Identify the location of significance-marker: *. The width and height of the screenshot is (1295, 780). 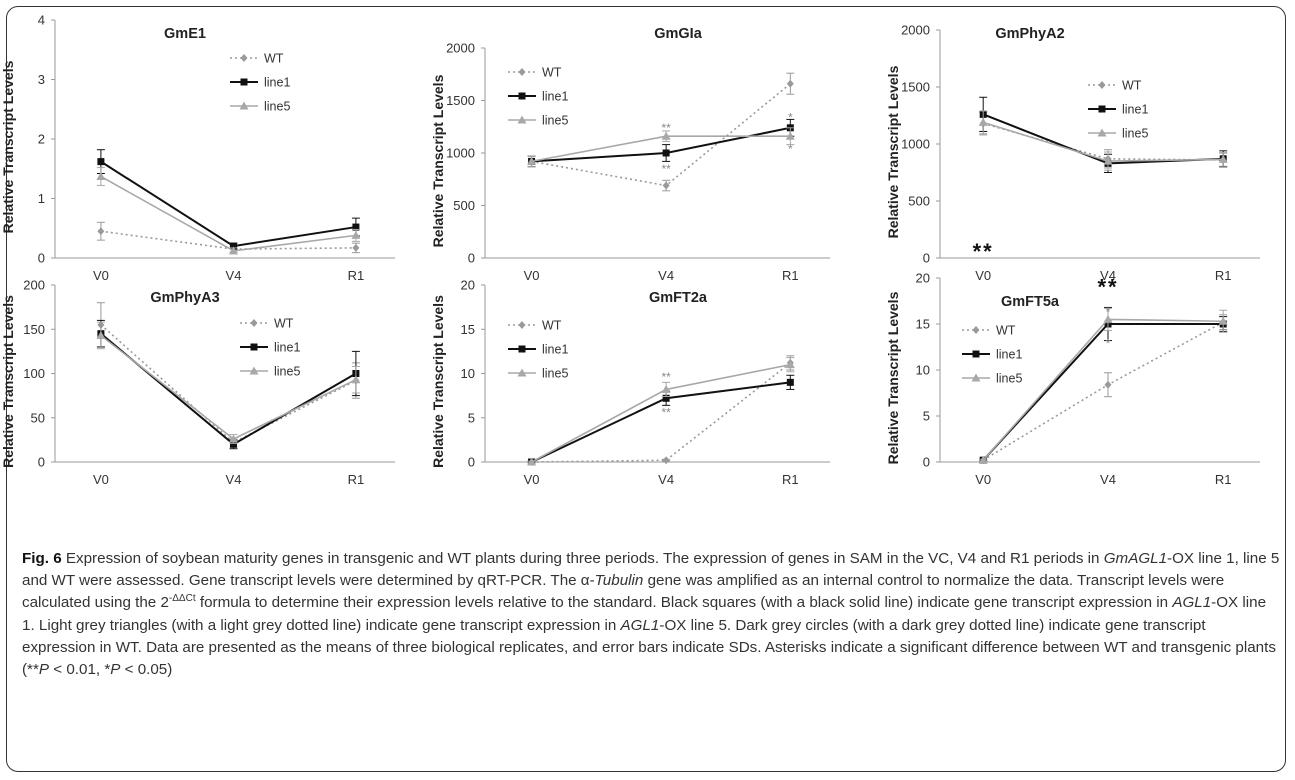
(790, 117).